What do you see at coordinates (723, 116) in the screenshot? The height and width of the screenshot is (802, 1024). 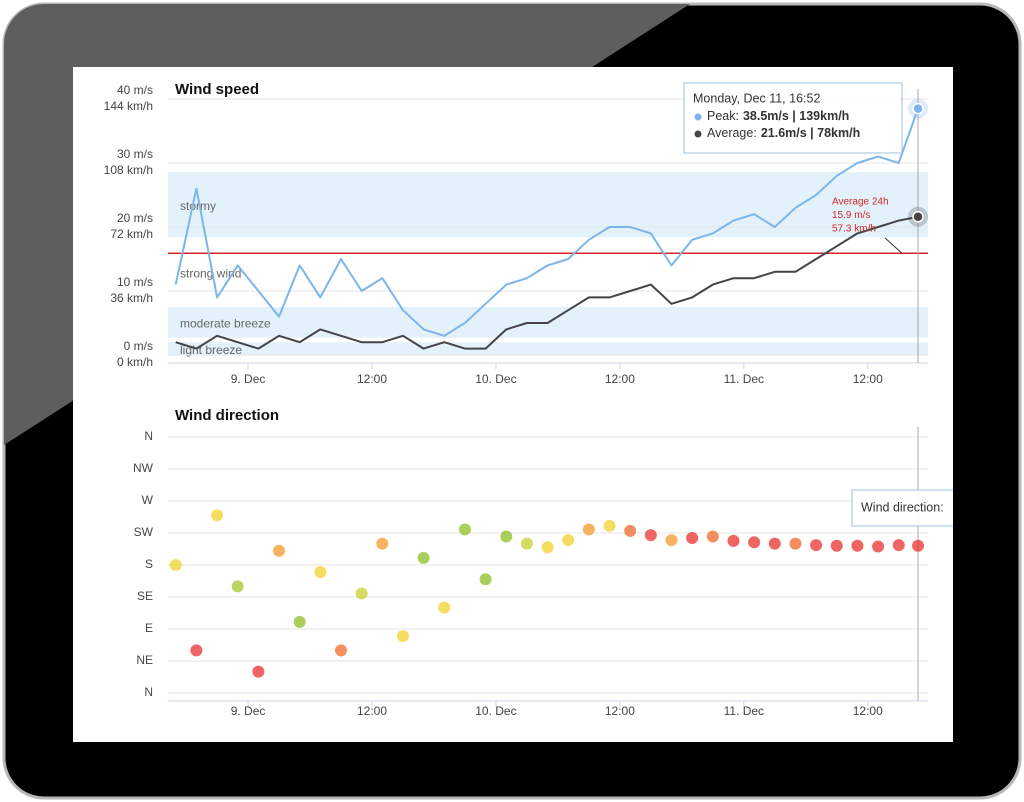 I see `tooltip-label: Peak:` at bounding box center [723, 116].